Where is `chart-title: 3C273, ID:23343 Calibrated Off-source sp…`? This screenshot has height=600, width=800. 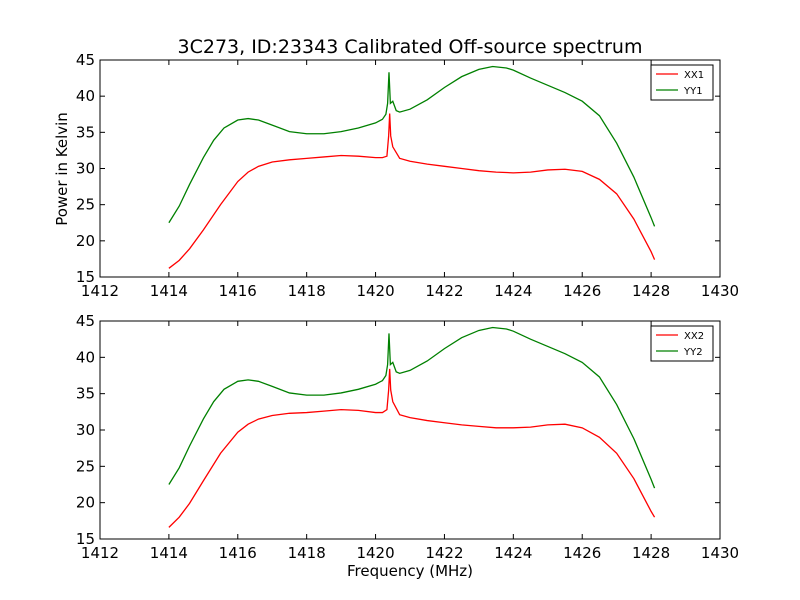
chart-title: 3C273, ID:23343 Calibrated Off-source sp… is located at coordinates (410, 47).